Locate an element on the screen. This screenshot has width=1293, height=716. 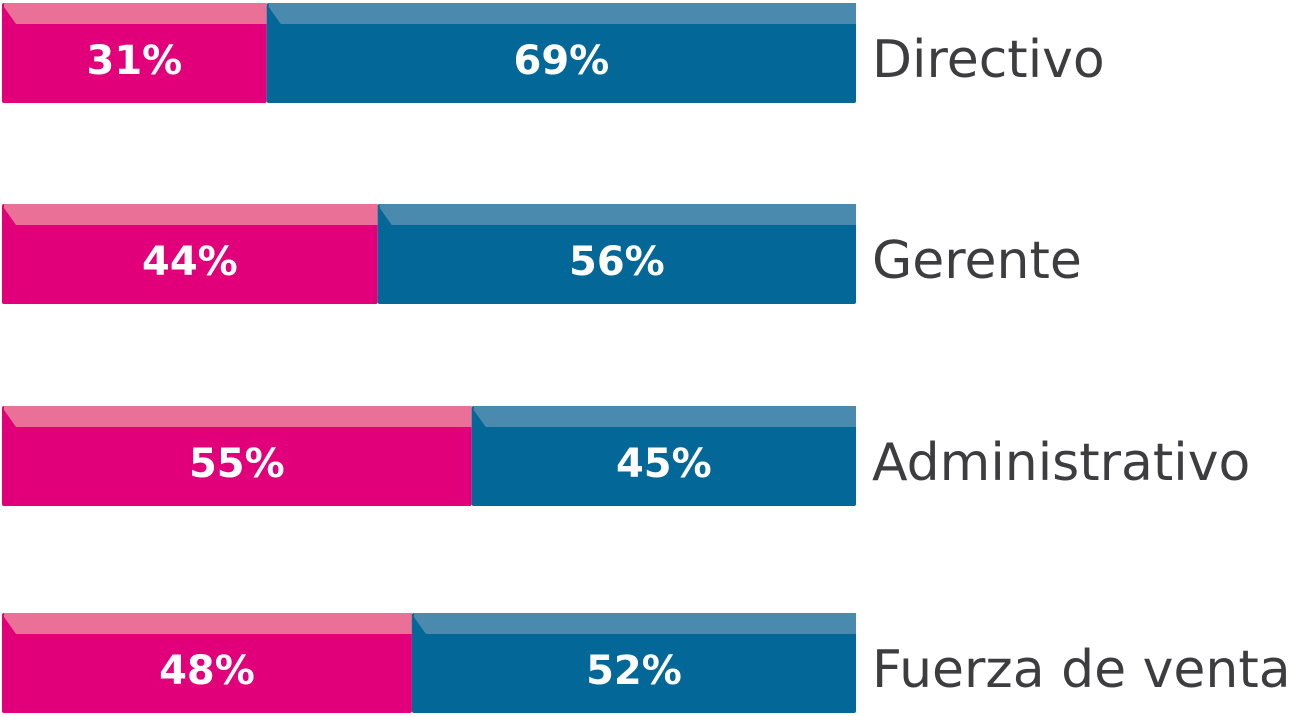
data-label: 45% is located at coordinates (664, 464).